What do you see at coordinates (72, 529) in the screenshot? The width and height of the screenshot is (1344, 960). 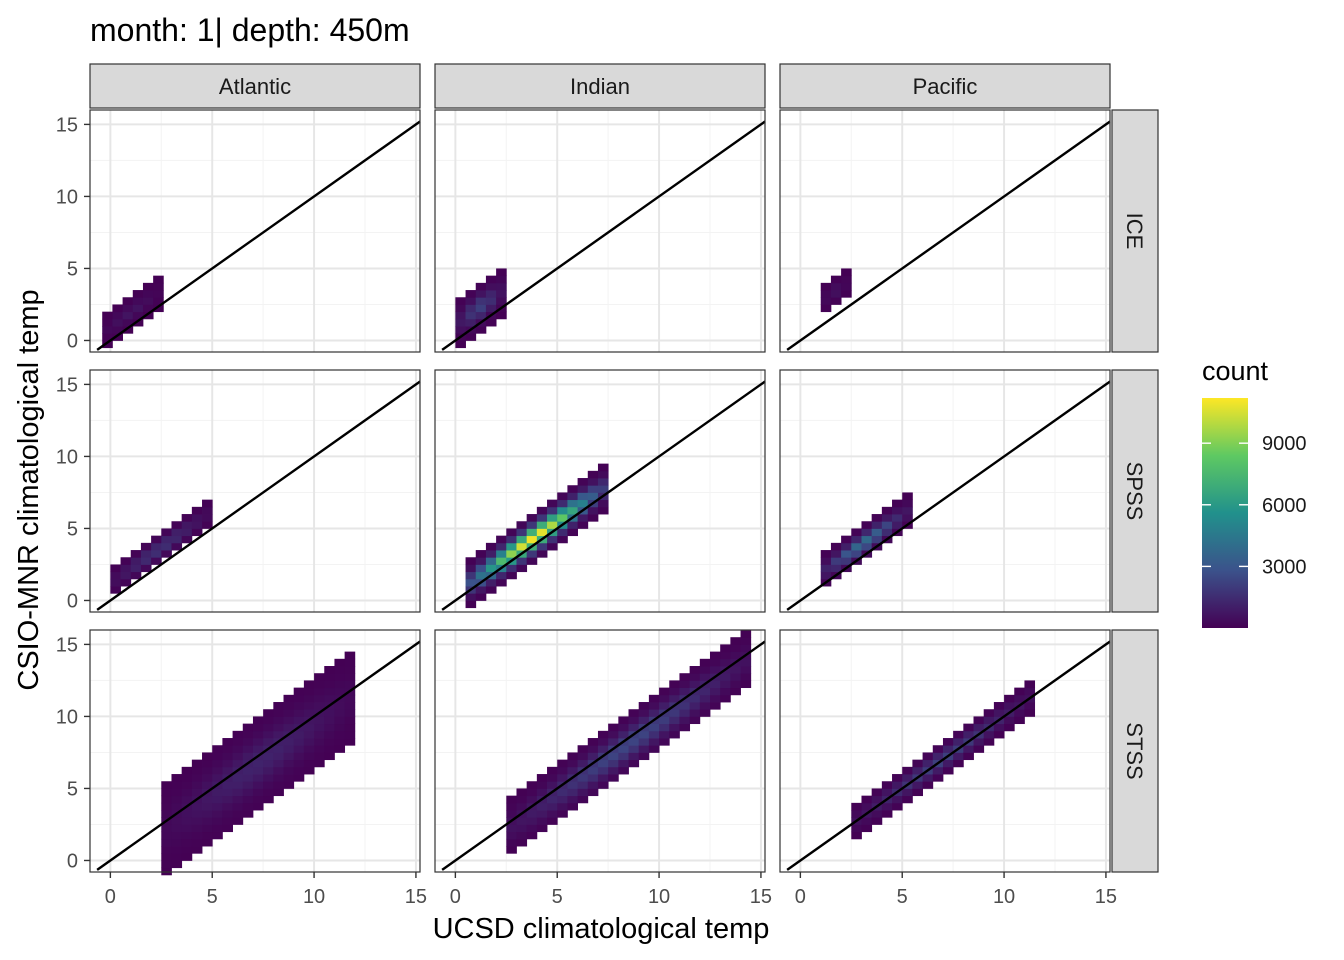 I see `y-tick-label: 5` at bounding box center [72, 529].